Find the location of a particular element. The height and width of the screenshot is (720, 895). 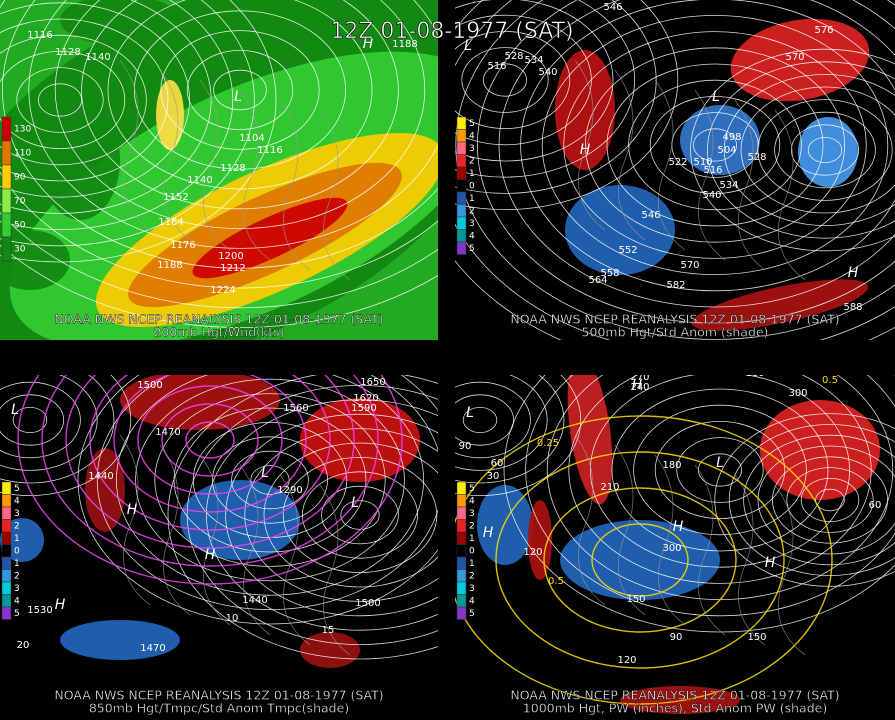

contour-label: 1188 is located at coordinates (404, 44).